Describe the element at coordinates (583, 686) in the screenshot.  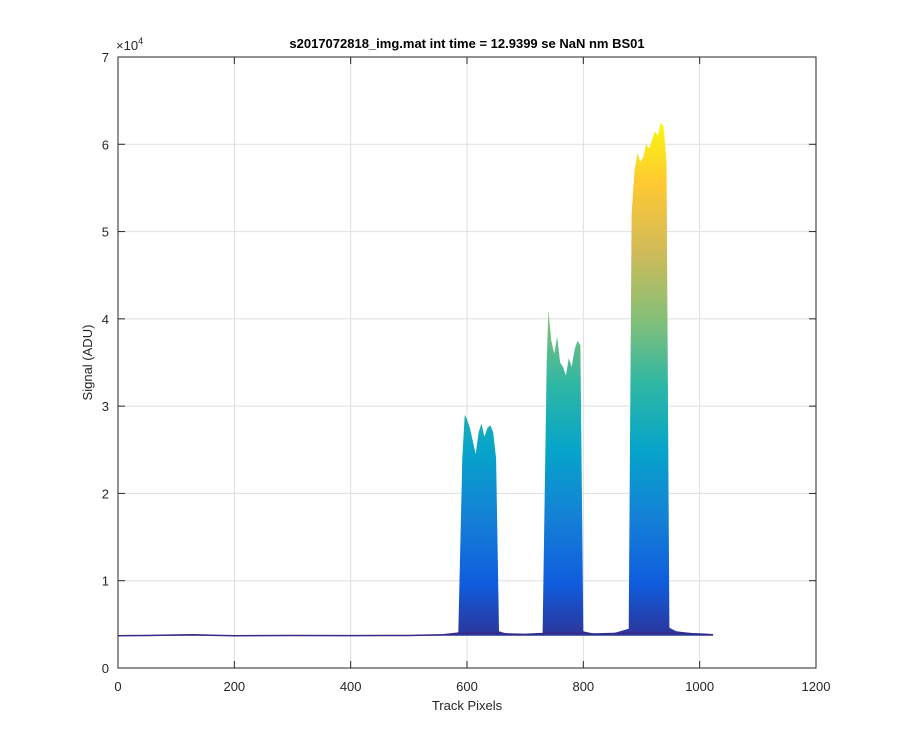
I see `x-tick-label: 800` at that location.